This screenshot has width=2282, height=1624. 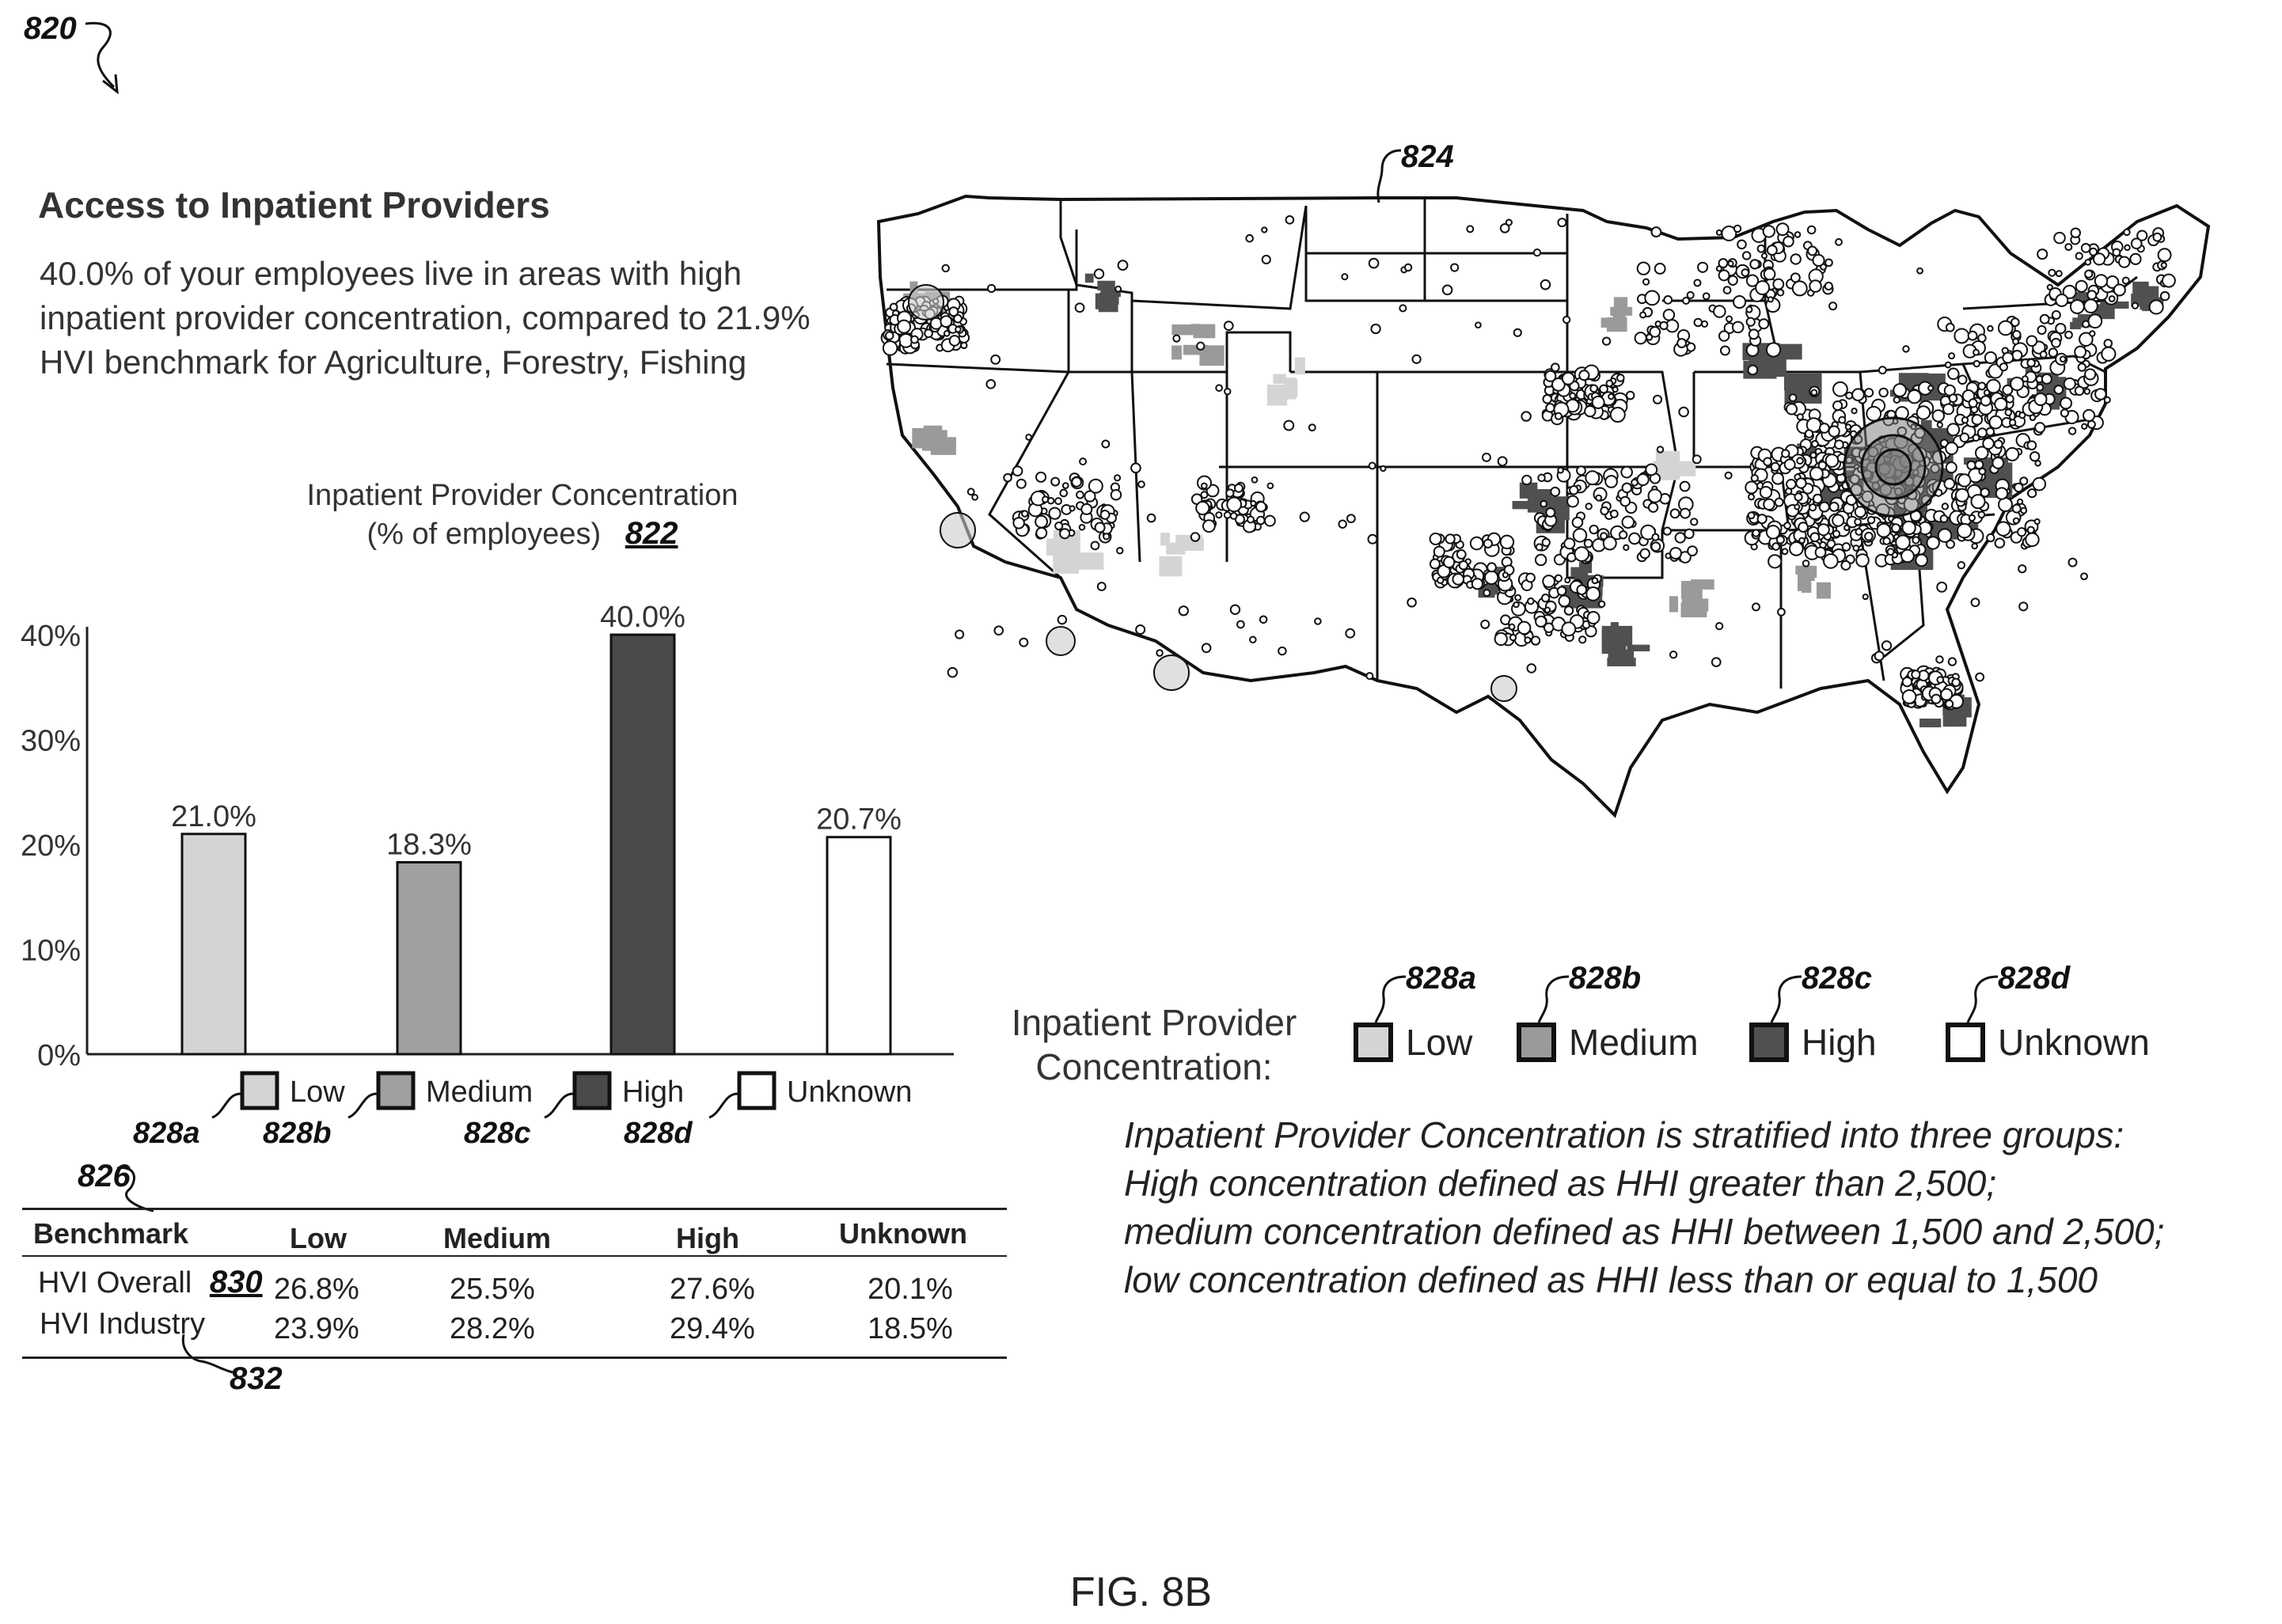 I want to click on map-legend-leader, so click(x=1982, y=999).